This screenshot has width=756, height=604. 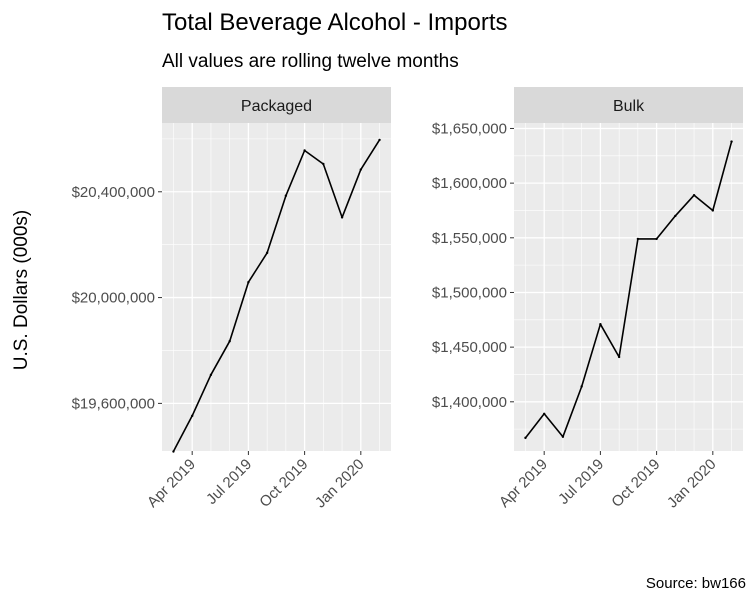 What do you see at coordinates (113, 298) in the screenshot?
I see `y-tick-label: $20,000,000` at bounding box center [113, 298].